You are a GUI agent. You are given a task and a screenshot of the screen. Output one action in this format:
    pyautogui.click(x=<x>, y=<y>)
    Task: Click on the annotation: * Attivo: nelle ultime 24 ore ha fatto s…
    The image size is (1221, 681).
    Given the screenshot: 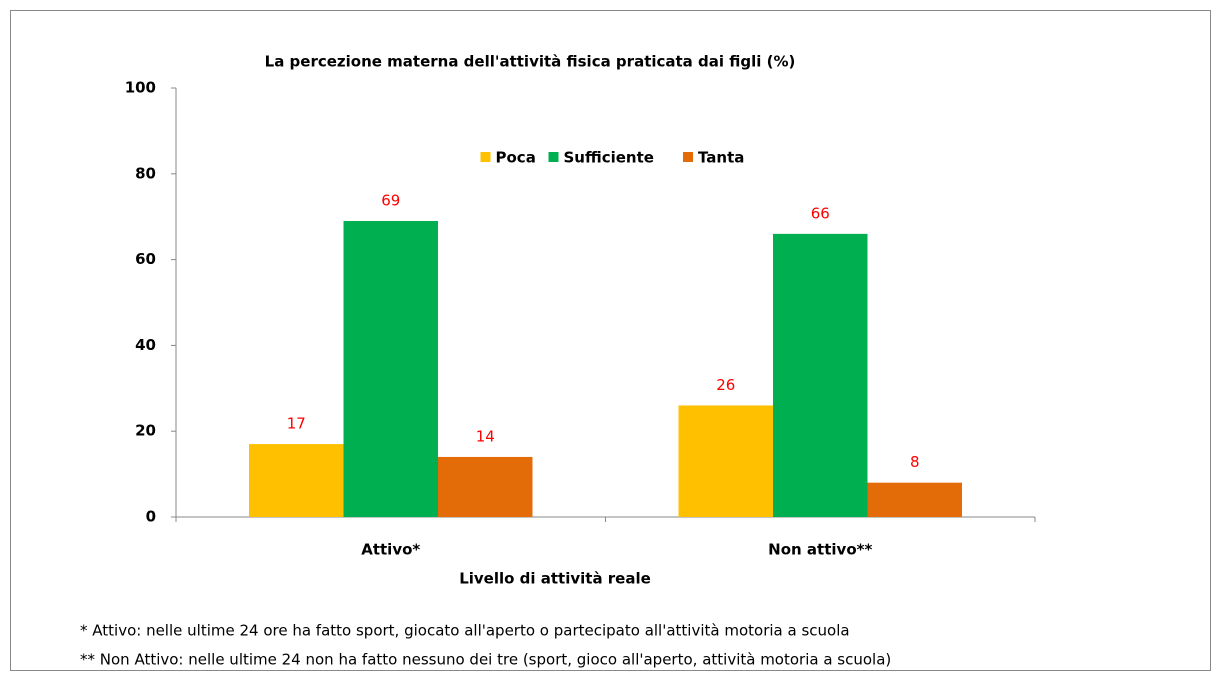 What is the action you would take?
    pyautogui.click(x=465, y=631)
    